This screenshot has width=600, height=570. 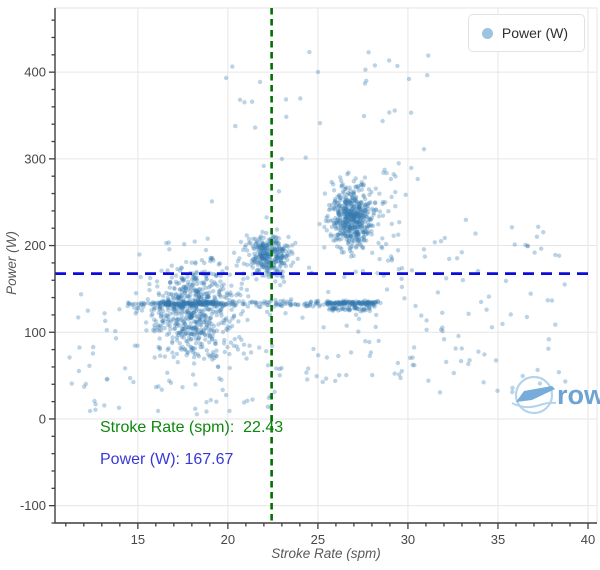 I want to click on water-wave-icon, so click(x=534, y=405).